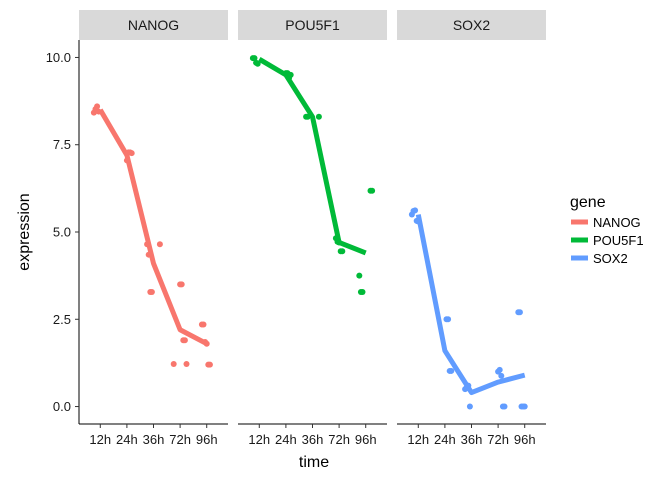 The height and width of the screenshot is (480, 672). I want to click on y-axis: 0.0 2.5 5.0 7.5 10.0, so click(63, 232).